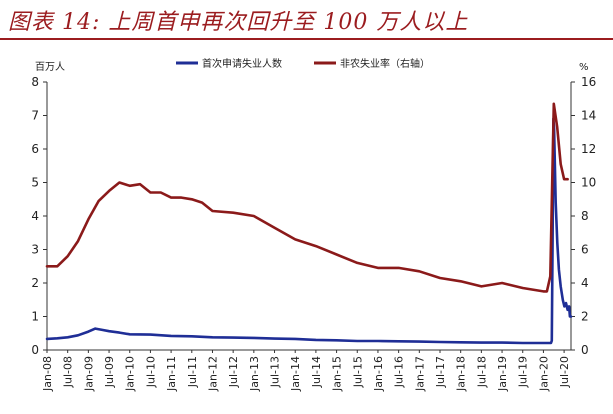  Describe the element at coordinates (588, 183) in the screenshot. I see `right-tick-label: 10` at that location.